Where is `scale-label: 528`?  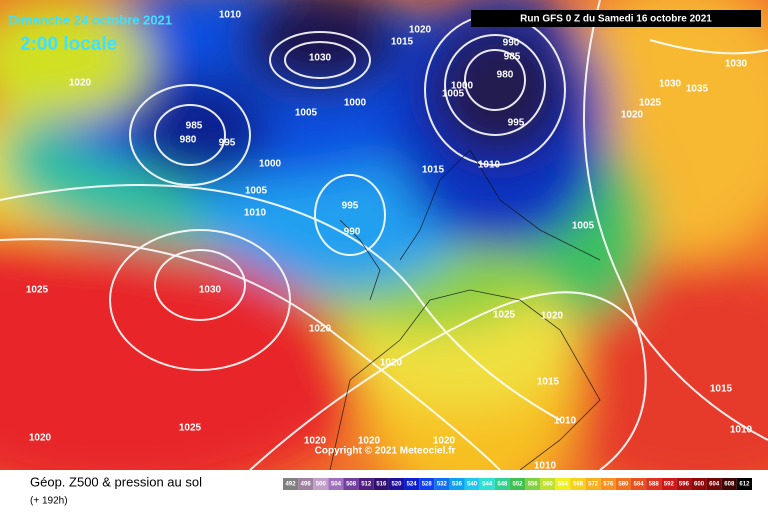
scale-label: 528 is located at coordinates (427, 485).